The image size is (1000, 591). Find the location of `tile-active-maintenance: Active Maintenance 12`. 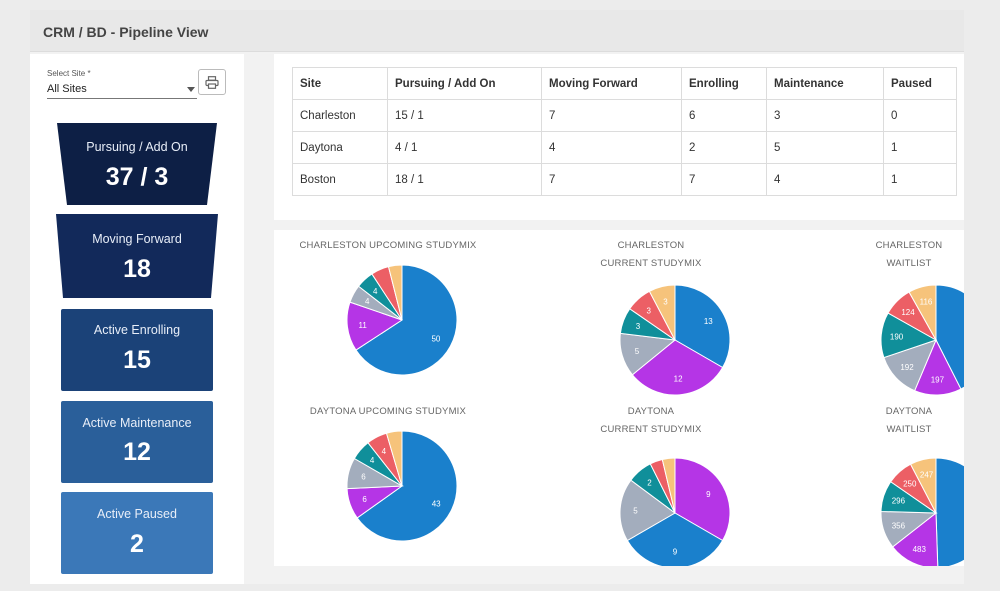

tile-active-maintenance: Active Maintenance 12 is located at coordinates (137, 442).